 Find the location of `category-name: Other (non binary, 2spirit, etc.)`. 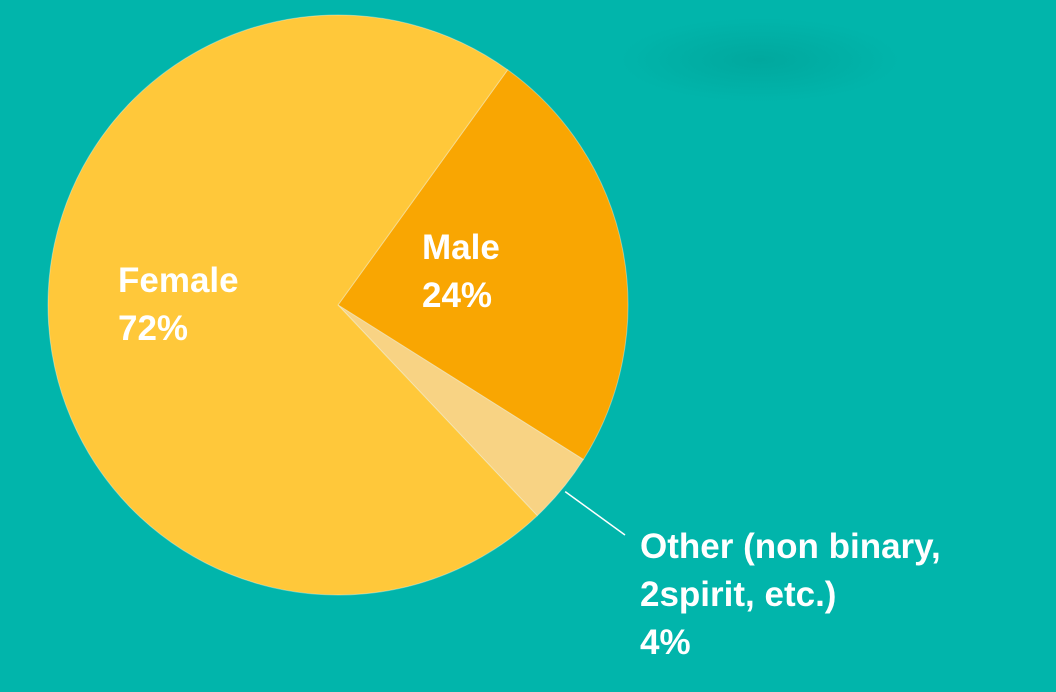

category-name: Other (non binary, 2spirit, etc.) is located at coordinates (790, 570).